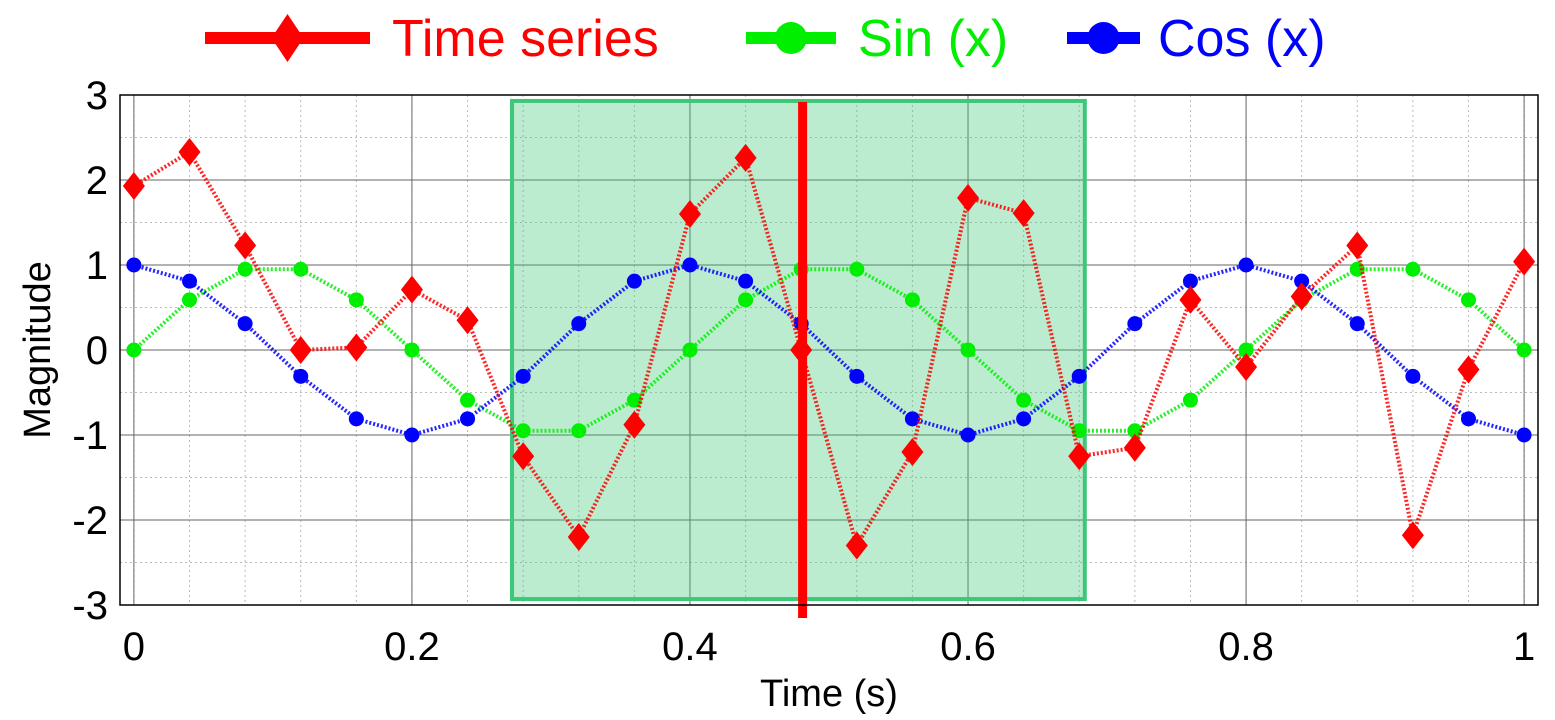 The width and height of the screenshot is (1555, 720). What do you see at coordinates (1524, 647) in the screenshot?
I see `x-tick-label: 1` at bounding box center [1524, 647].